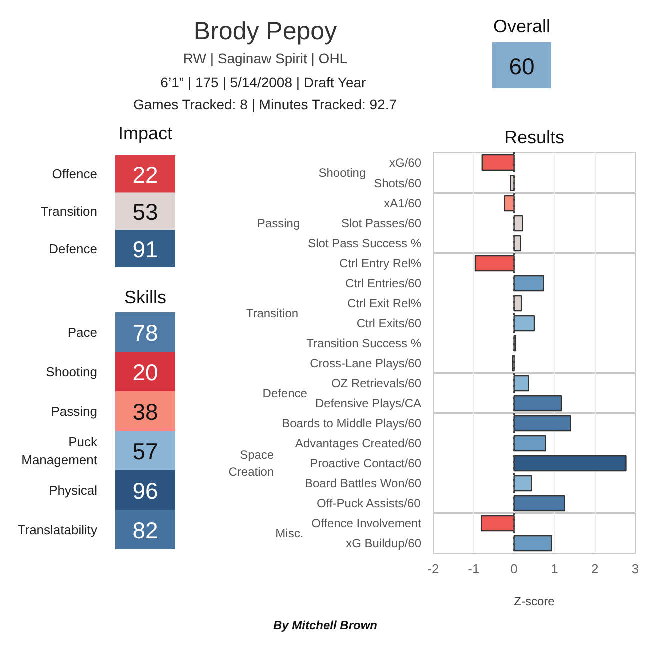  What do you see at coordinates (384, 543) in the screenshot?
I see `y-tick-label: xG Buildup/60` at bounding box center [384, 543].